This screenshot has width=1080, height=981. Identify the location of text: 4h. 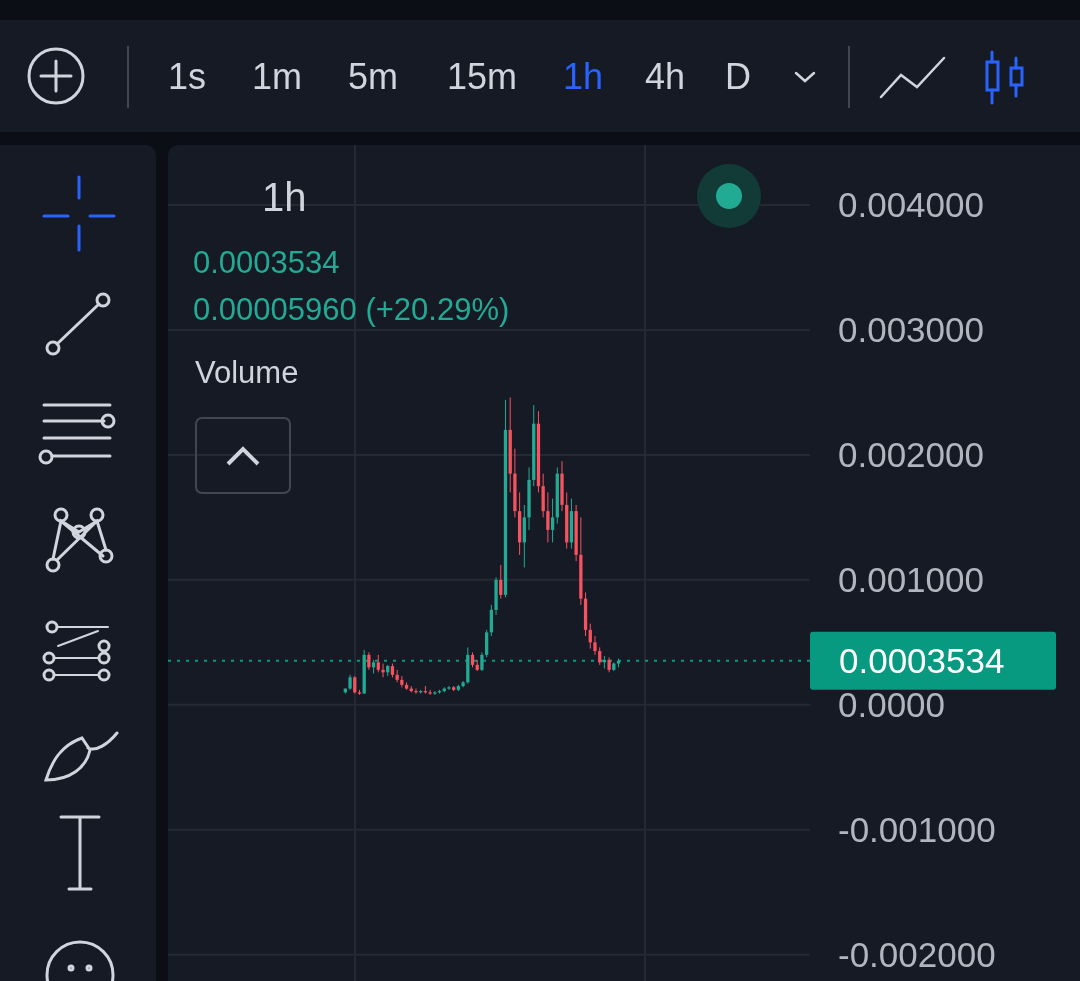
(665, 76).